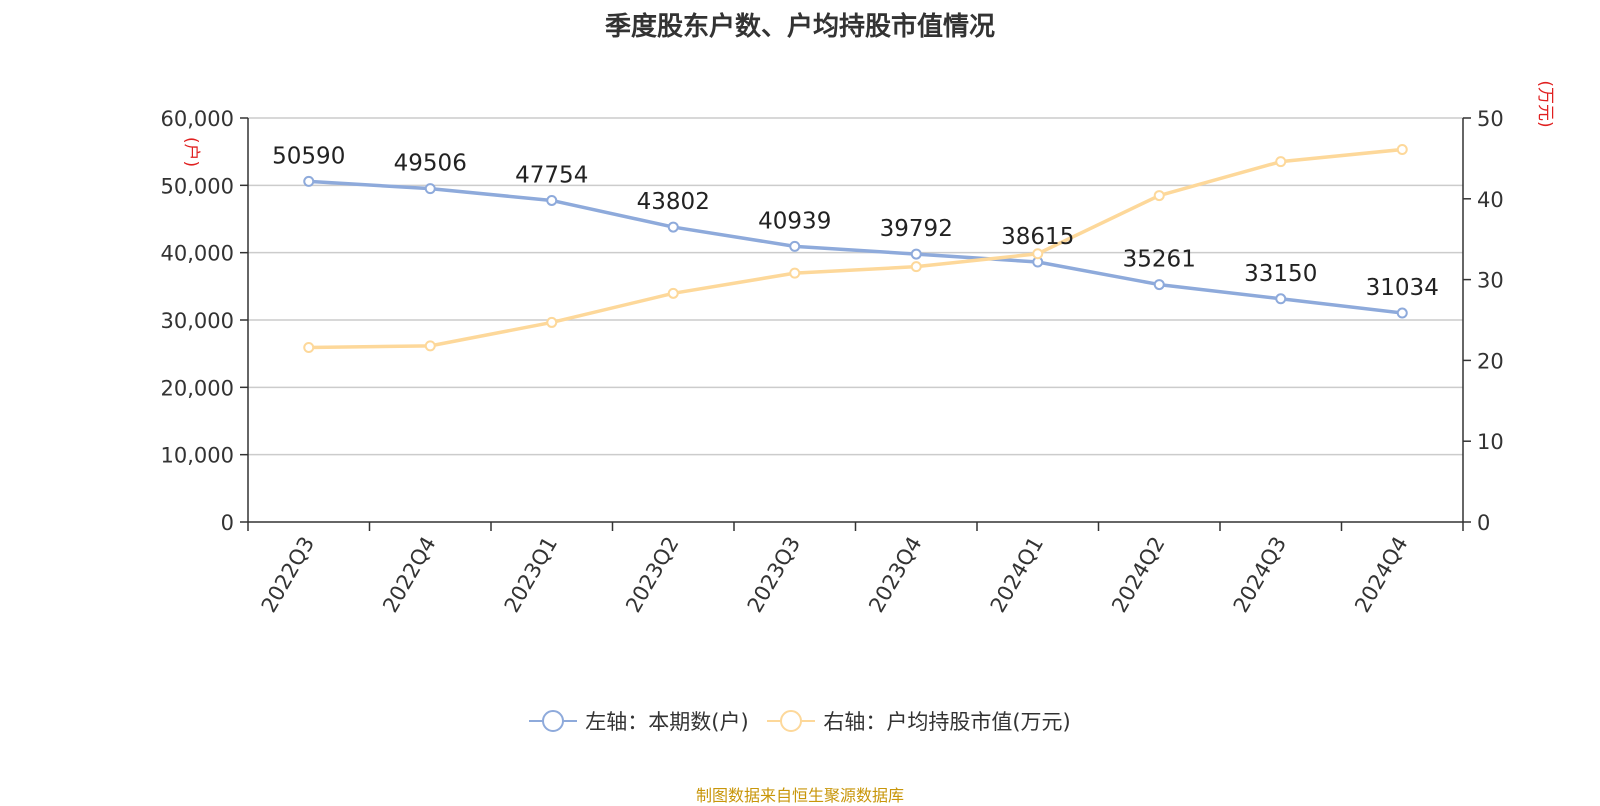 The height and width of the screenshot is (806, 1600). What do you see at coordinates (673, 202) in the screenshot?
I see `data-label: 43802` at bounding box center [673, 202].